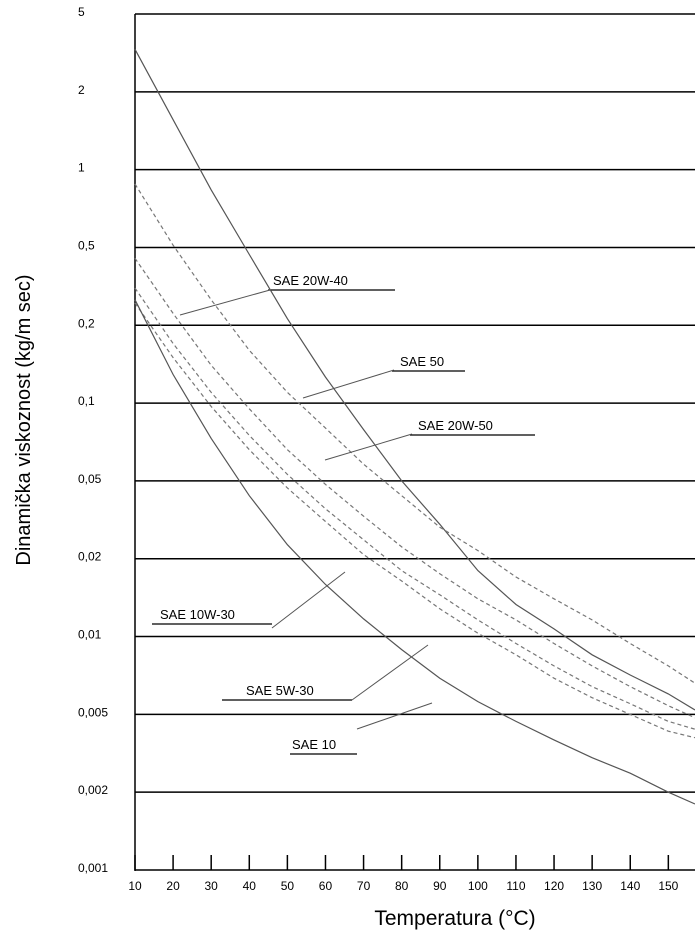  What do you see at coordinates (90, 557) in the screenshot?
I see `y-tick-label: 0,02` at bounding box center [90, 557].